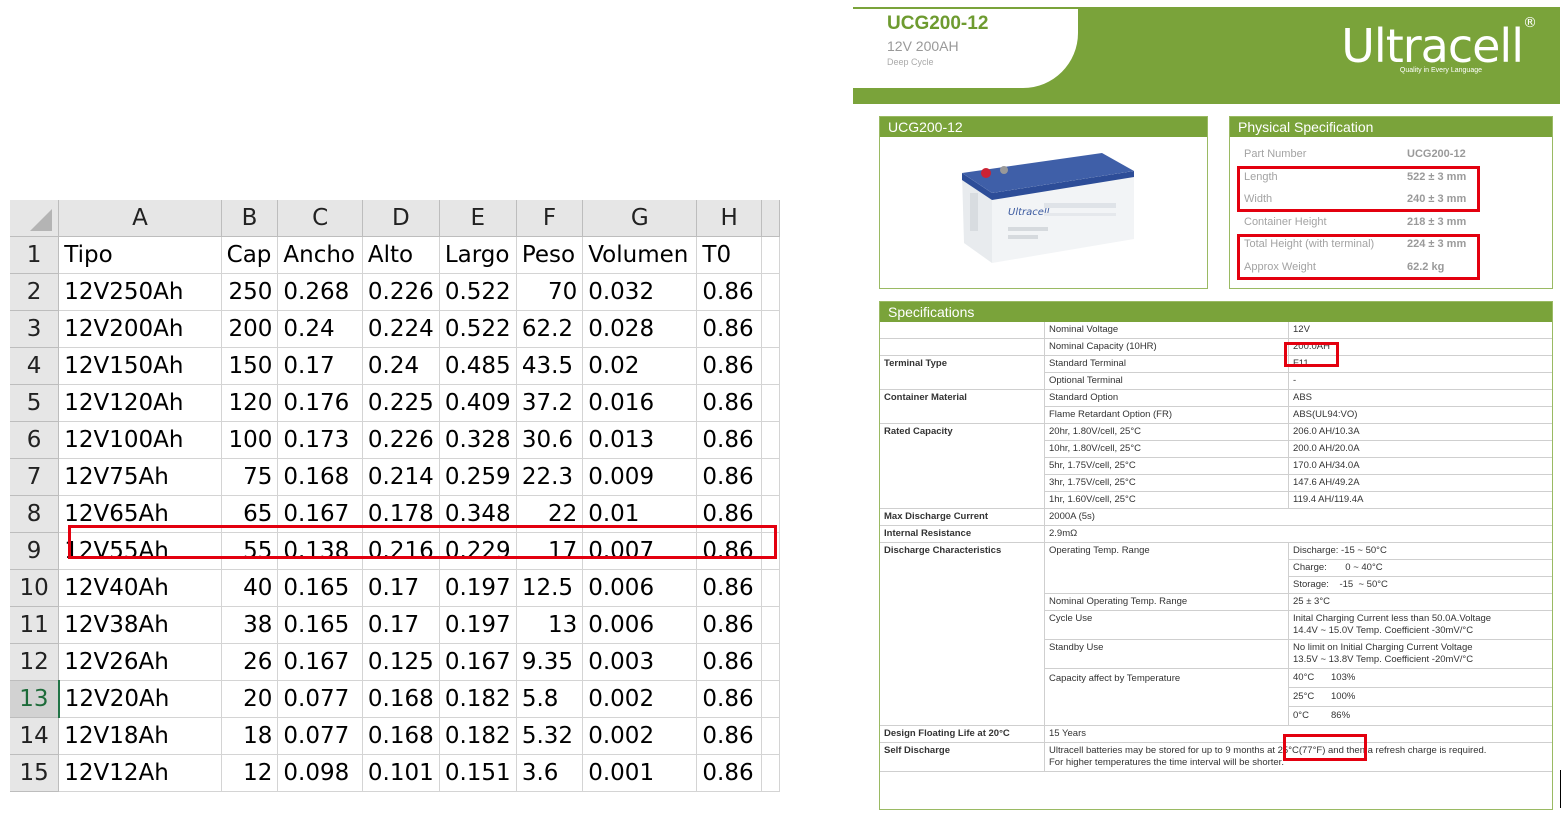 This screenshot has width=1568, height=827. I want to click on table-cell: 70, so click(550, 292).